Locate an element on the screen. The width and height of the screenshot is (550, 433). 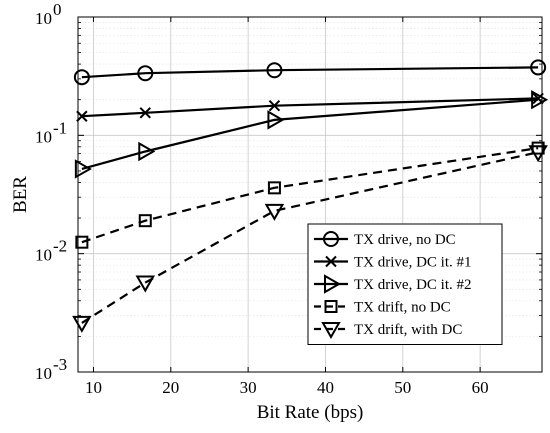
legend-entry: TX drift, no DC is located at coordinates (382, 308).